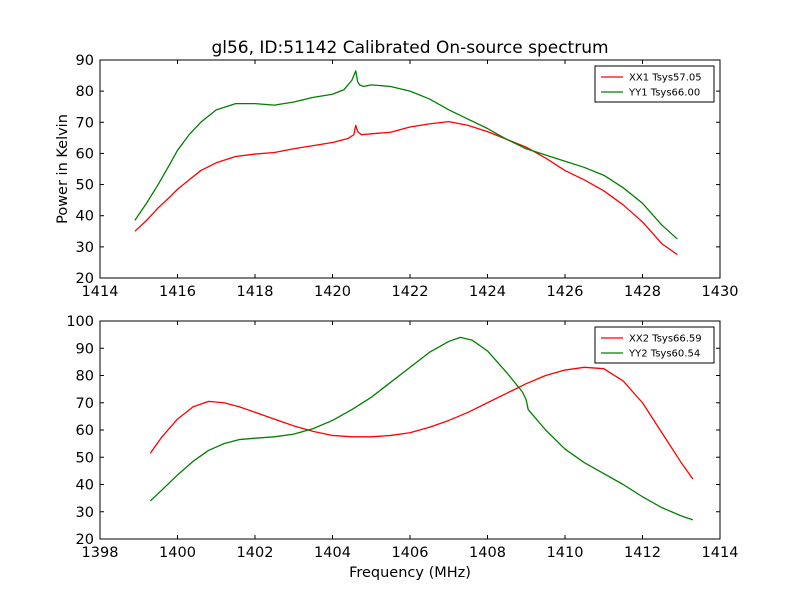 This screenshot has height=600, width=800. What do you see at coordinates (565, 292) in the screenshot?
I see `x-tick-label: 1426` at bounding box center [565, 292].